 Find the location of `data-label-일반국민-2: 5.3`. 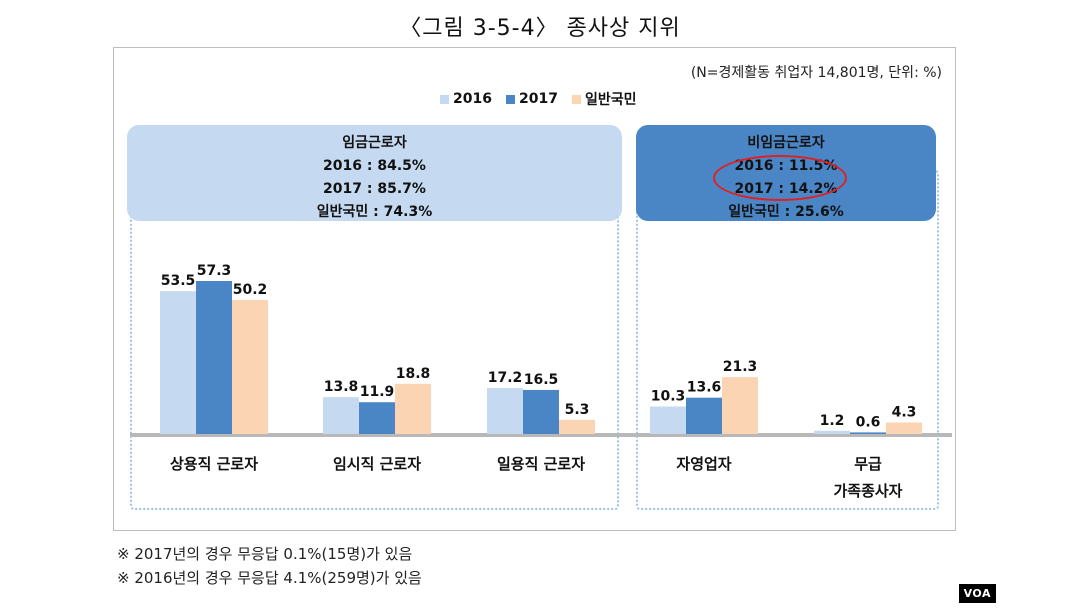

data-label-일반국민-2: 5.3 is located at coordinates (577, 410).